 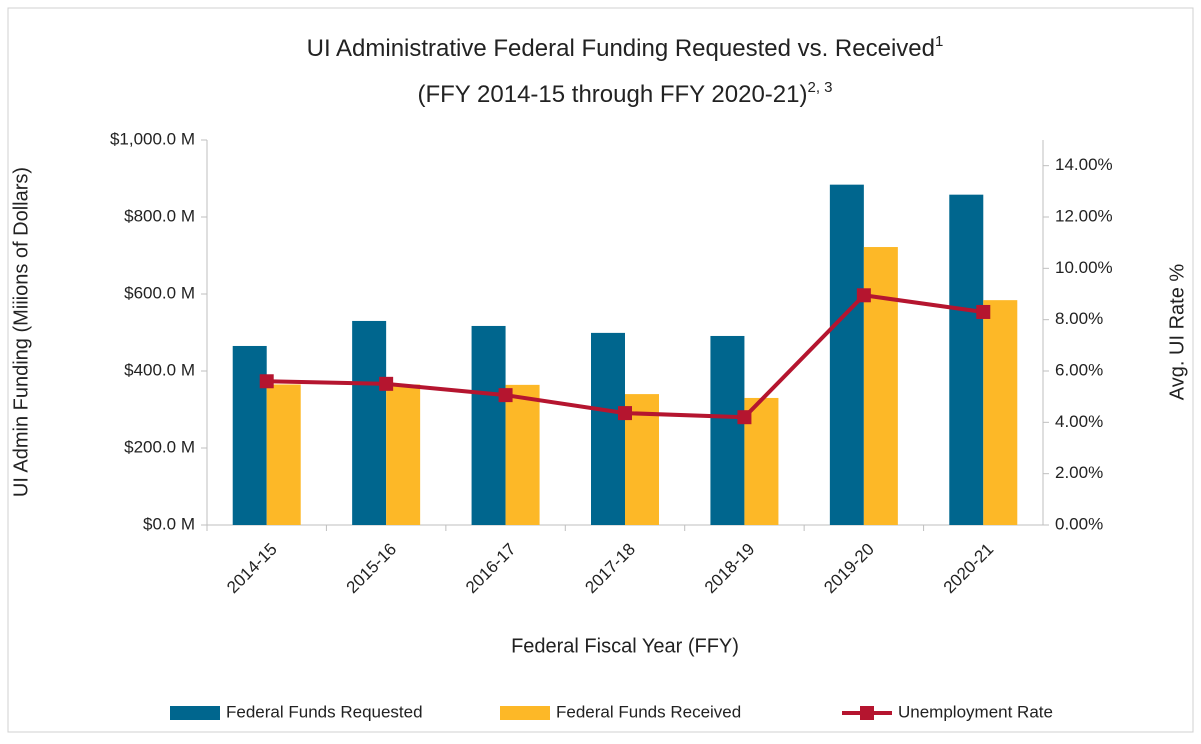 What do you see at coordinates (1079, 472) in the screenshot?
I see `y2-tick-label: 2.00%` at bounding box center [1079, 472].